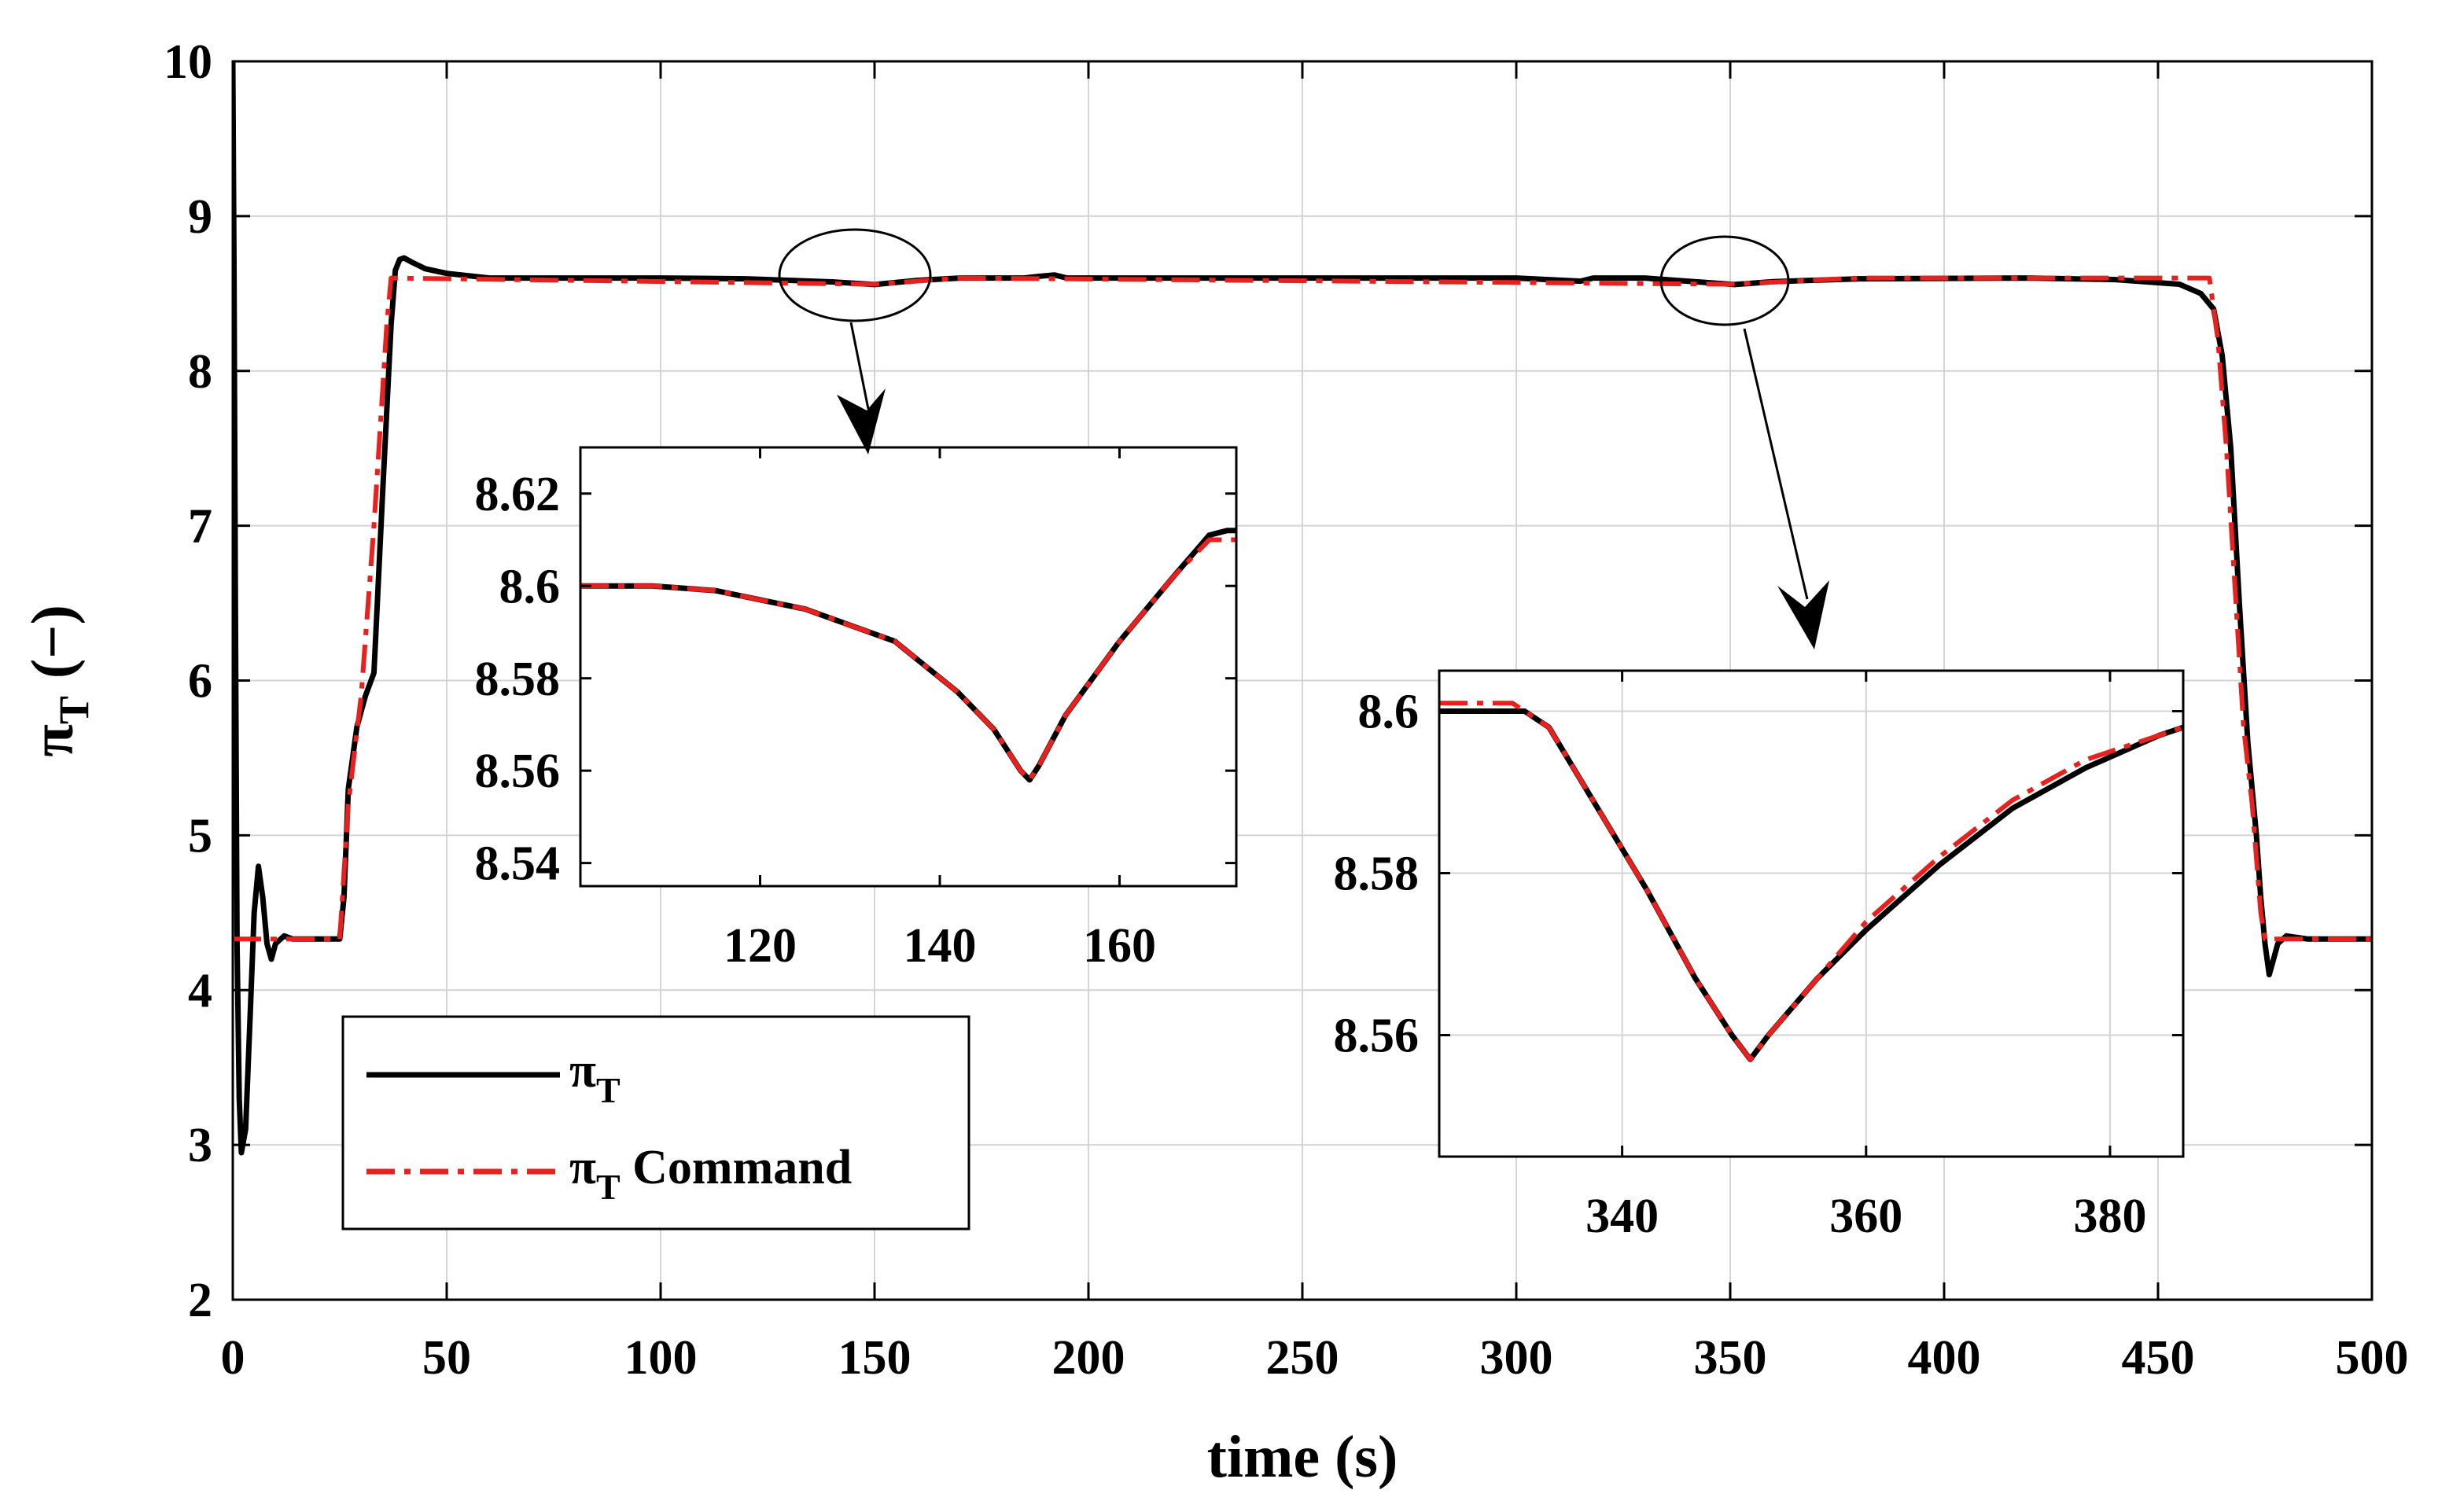 The image size is (2438, 1512). I want to click on inset1-y-tick-label: 8.54, so click(518, 864).